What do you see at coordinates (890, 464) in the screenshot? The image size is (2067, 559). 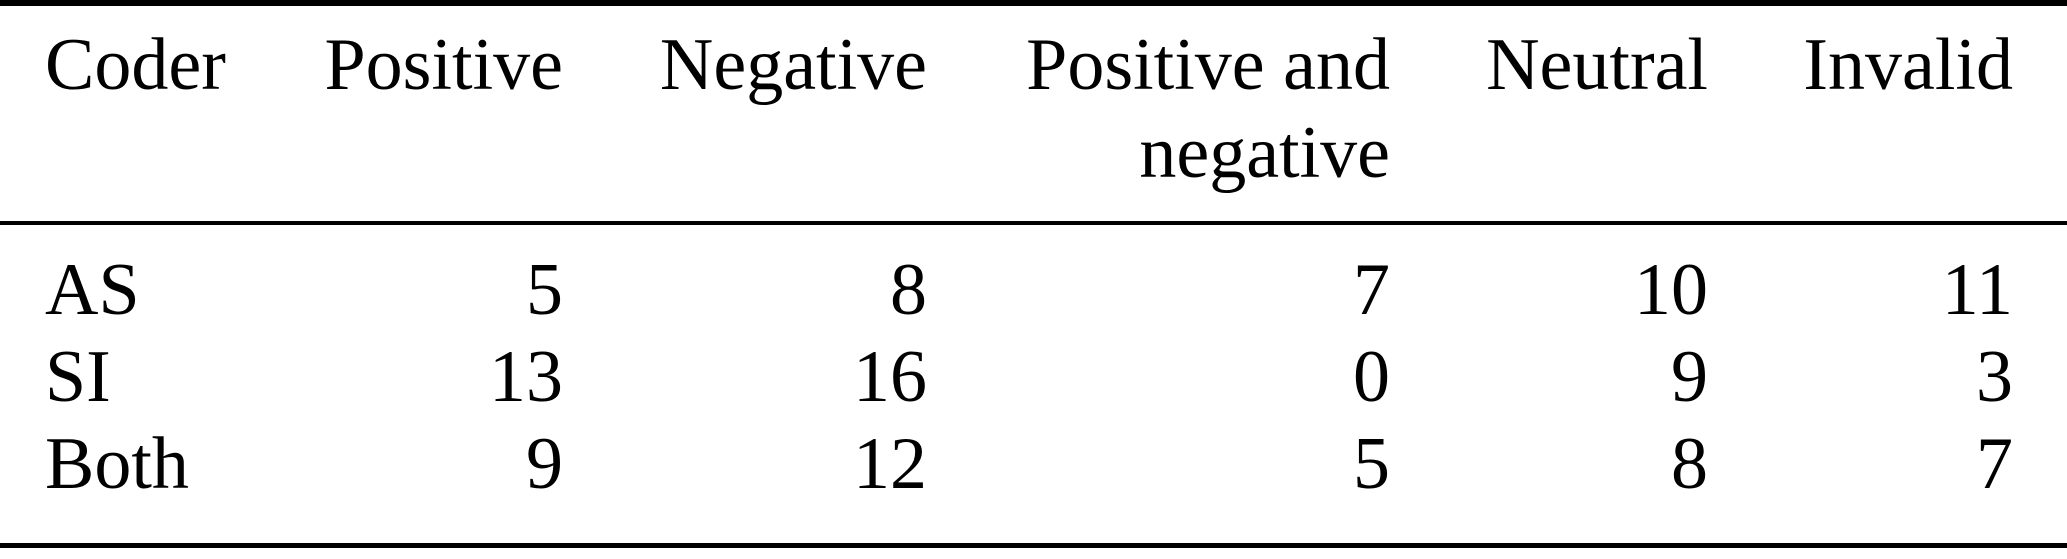 I see `value-cell: 12` at bounding box center [890, 464].